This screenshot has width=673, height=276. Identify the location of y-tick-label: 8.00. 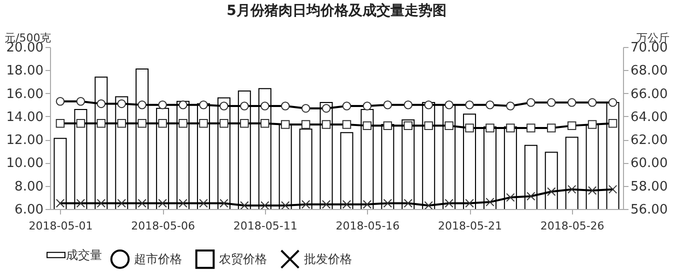
(29, 186).